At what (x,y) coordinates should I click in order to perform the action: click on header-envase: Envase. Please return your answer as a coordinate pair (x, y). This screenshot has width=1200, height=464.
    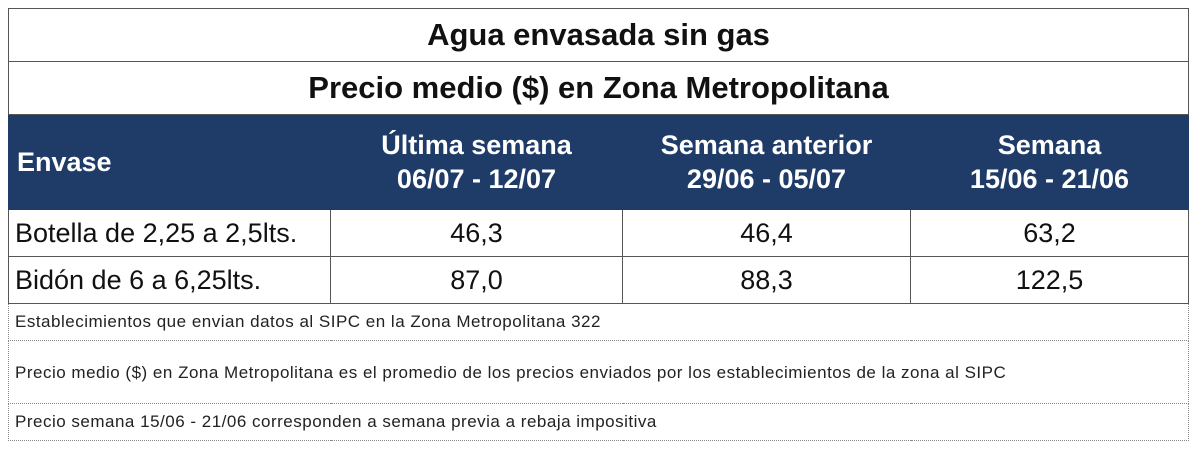
    Looking at the image, I should click on (169, 162).